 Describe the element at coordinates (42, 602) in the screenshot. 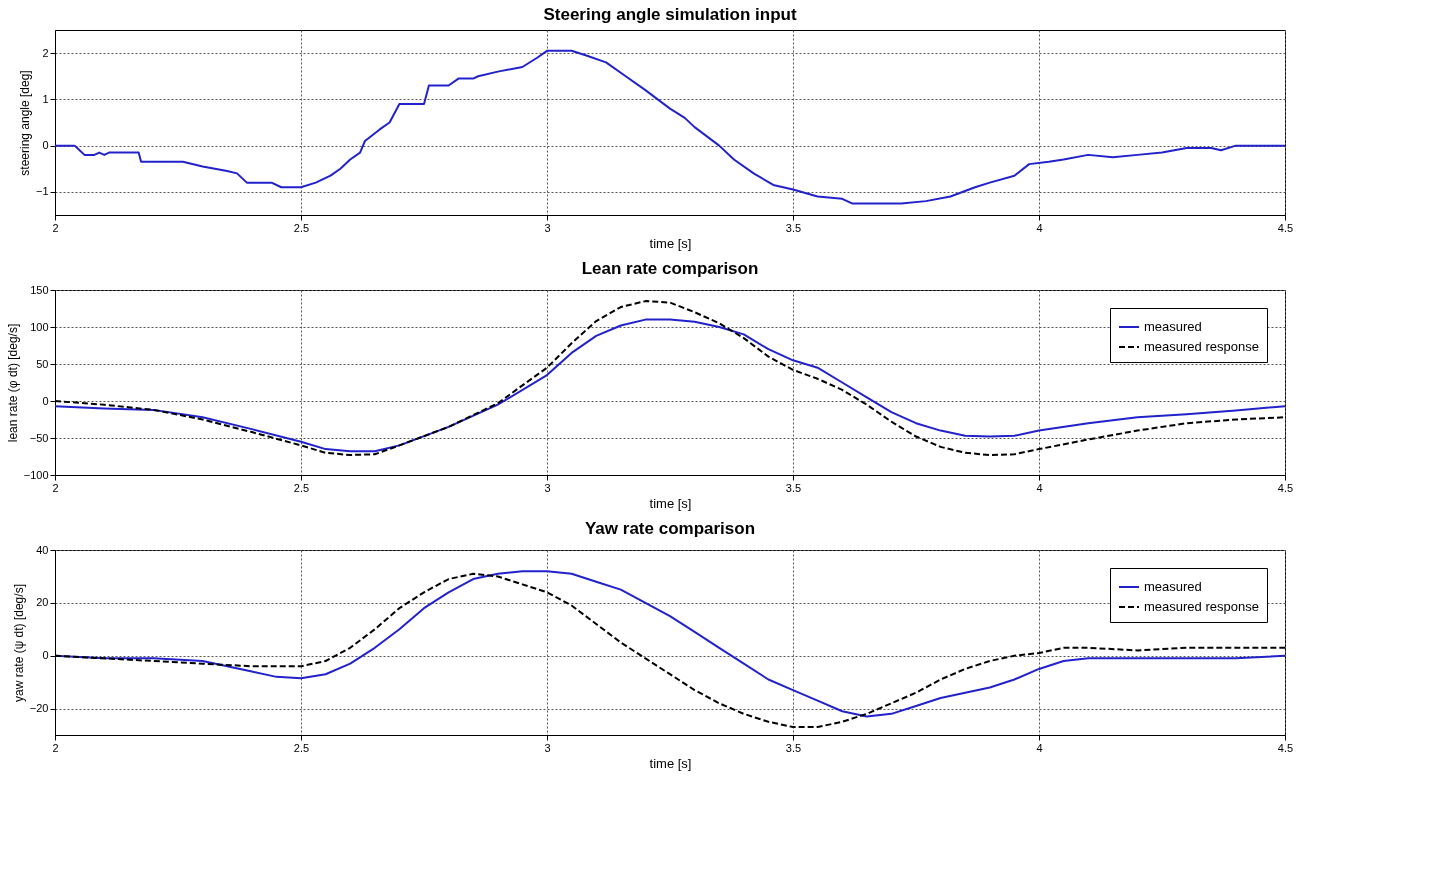

I see `y-tick-label: 20` at that location.